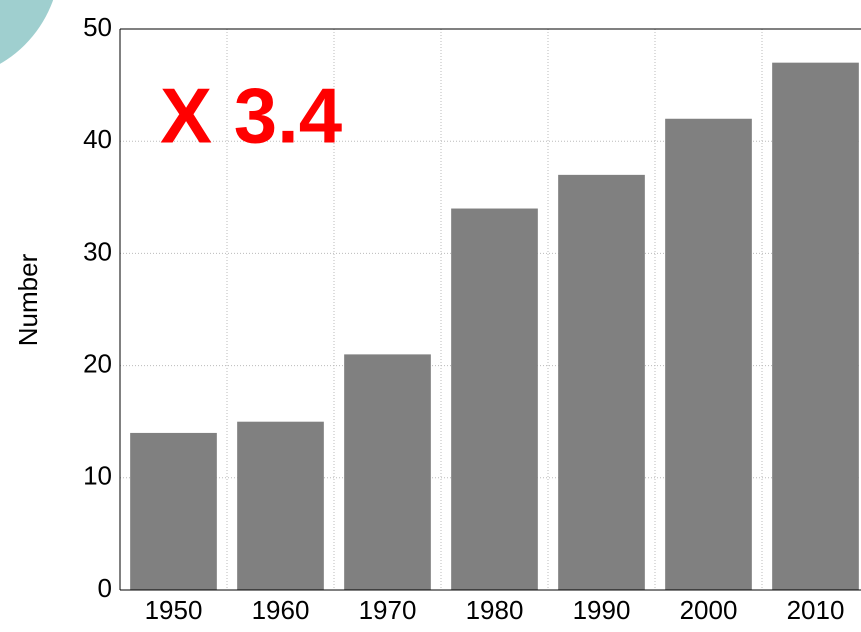 Image resolution: width=861 pixels, height=632 pixels. I want to click on y-tick-label: 50, so click(97, 27).